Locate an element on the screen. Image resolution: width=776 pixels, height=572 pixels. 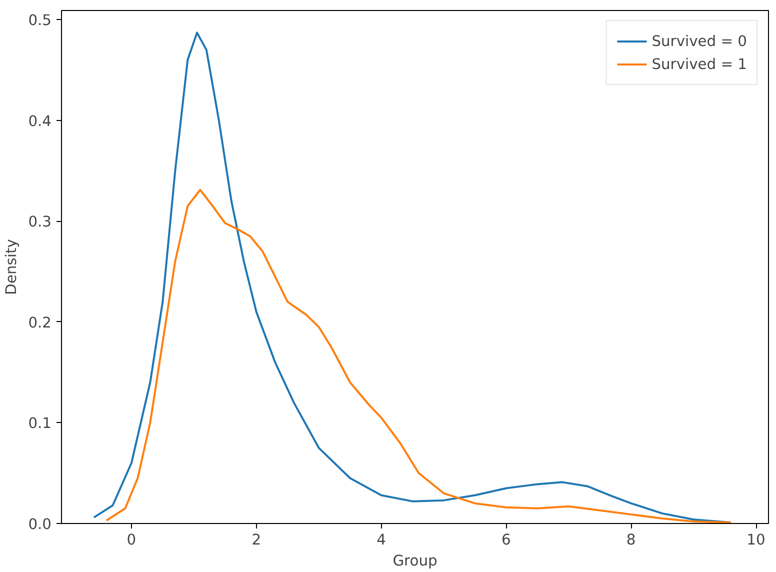
legend-label: Survived = 0 is located at coordinates (699, 41).